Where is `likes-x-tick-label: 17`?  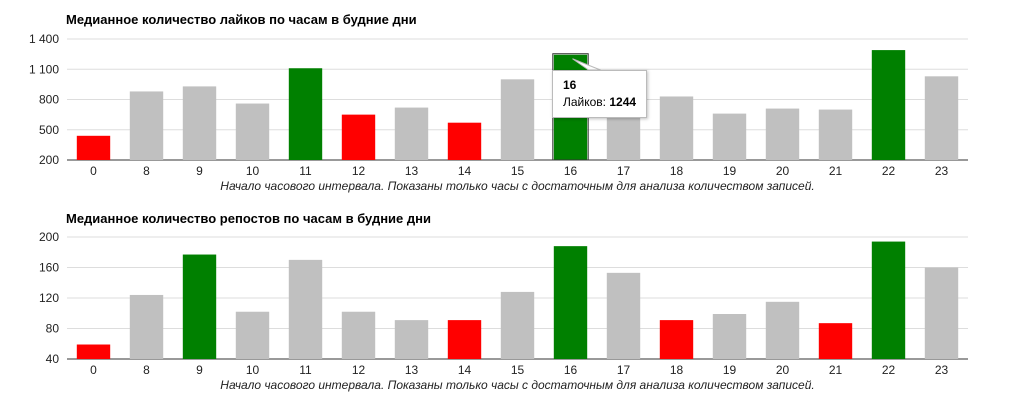 likes-x-tick-label: 17 is located at coordinates (624, 171).